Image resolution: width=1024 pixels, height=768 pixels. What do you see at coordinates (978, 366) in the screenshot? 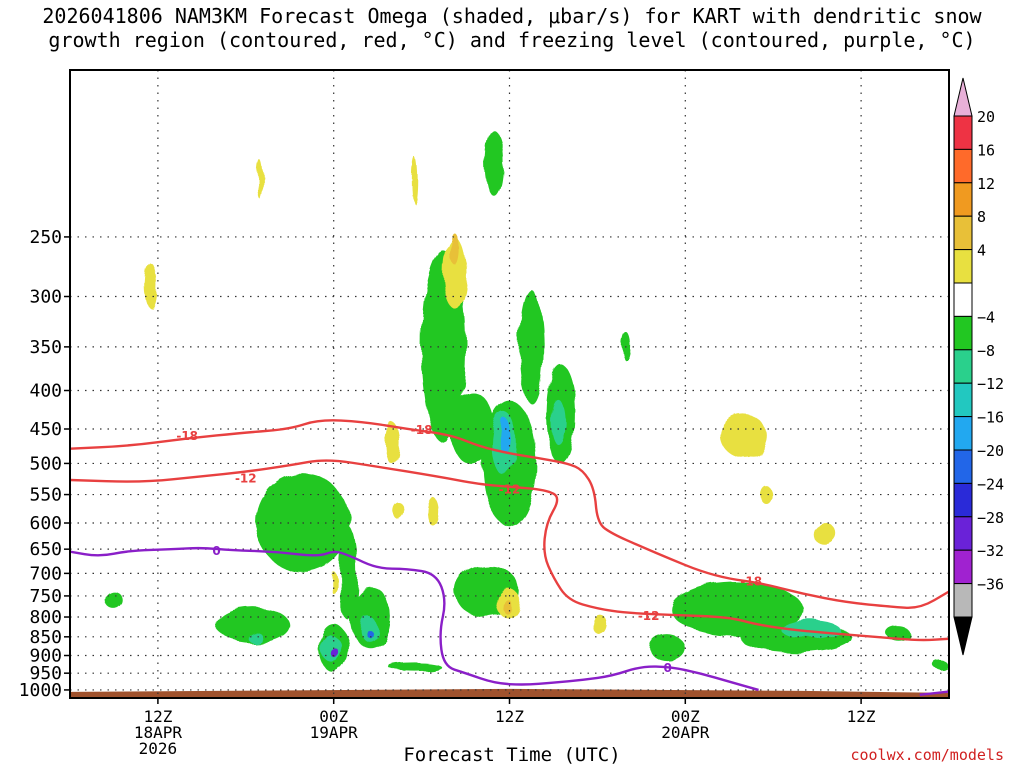
I see `colorbar: 20 16 12 8 4 −4 −8 −12 −16 −20 −24 −28 −32 −36` at bounding box center [978, 366].